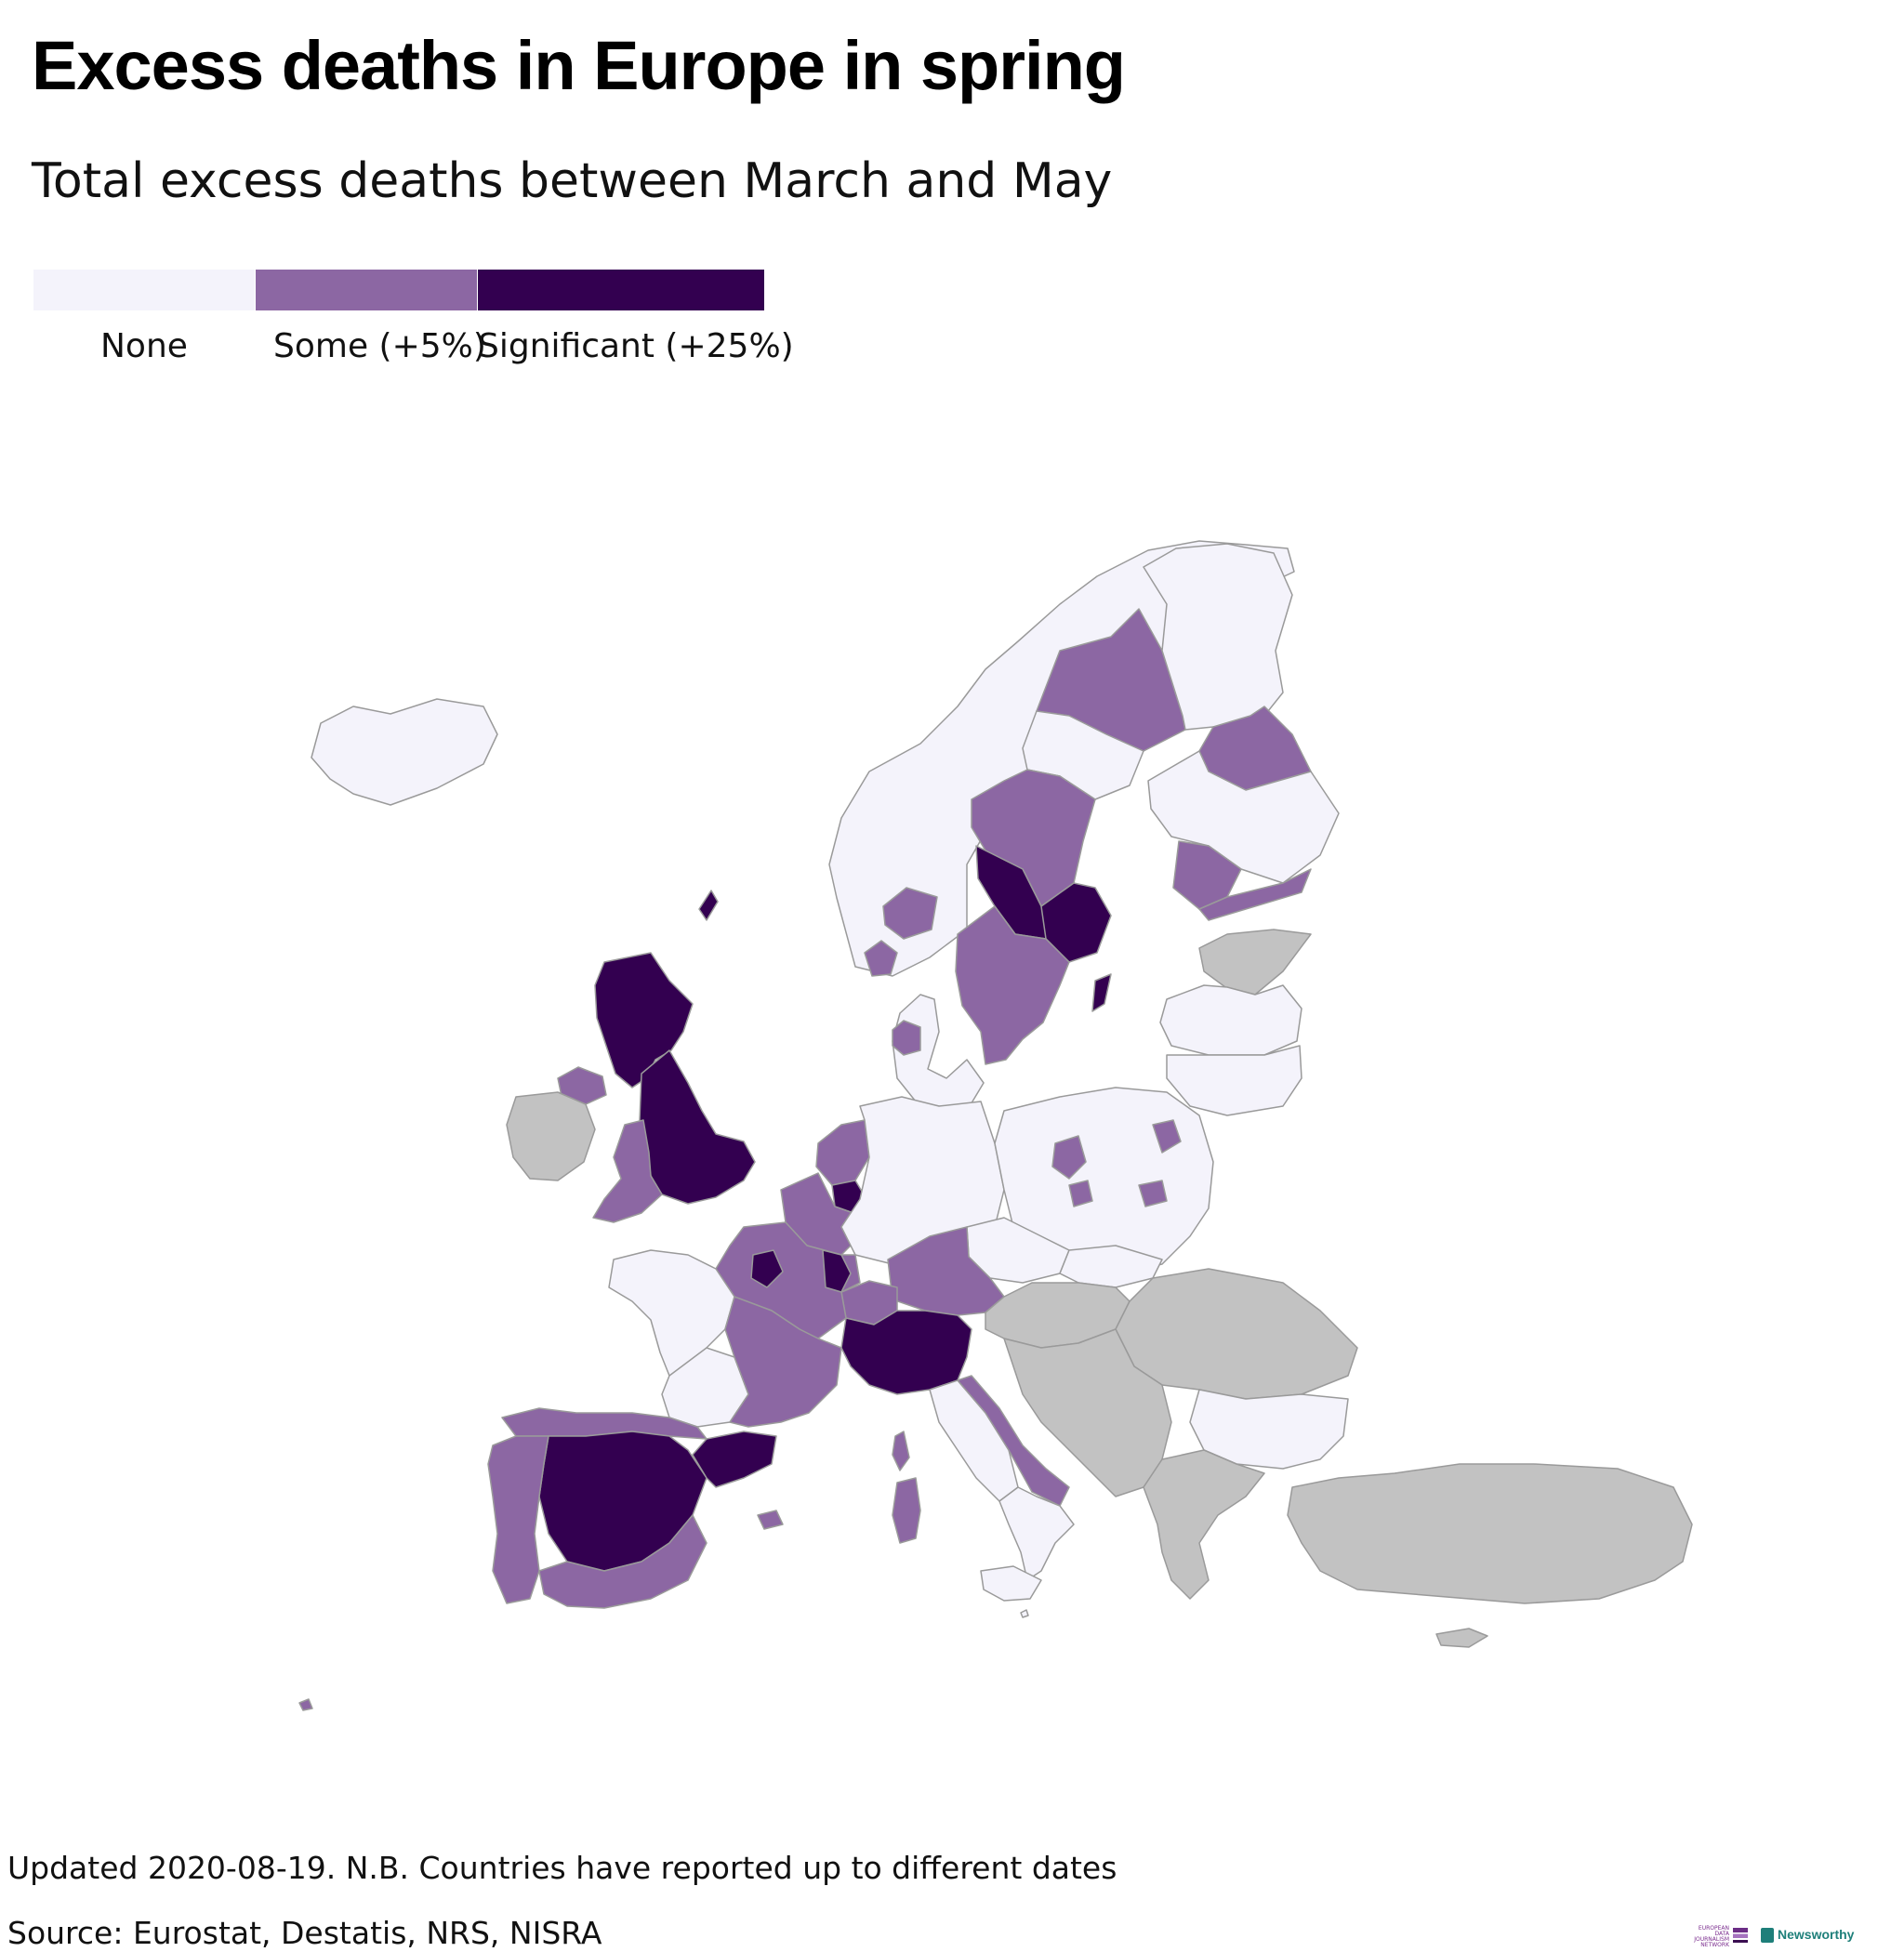 Image resolution: width=1904 pixels, height=1952 pixels. What do you see at coordinates (837, 1271) in the screenshot?
I see `region-france-alsace` at bounding box center [837, 1271].